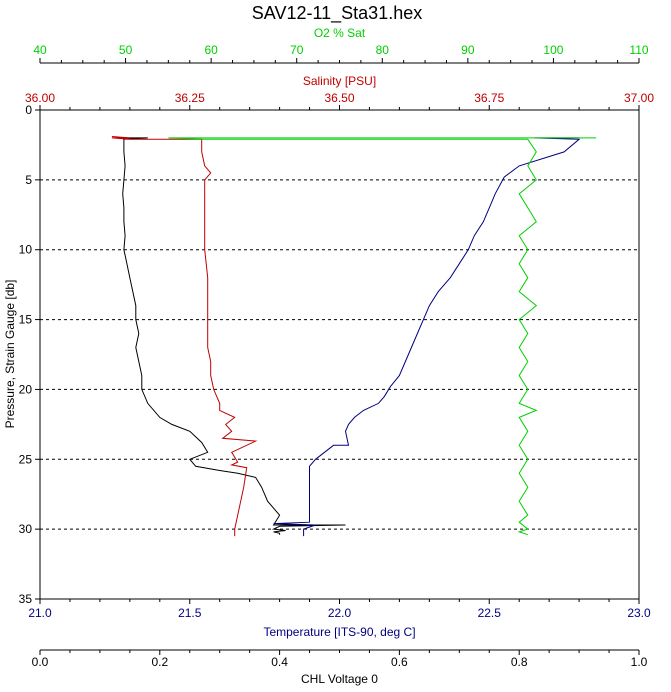 The width and height of the screenshot is (671, 692). I want to click on y-tick-label: 25, so click(26, 459).